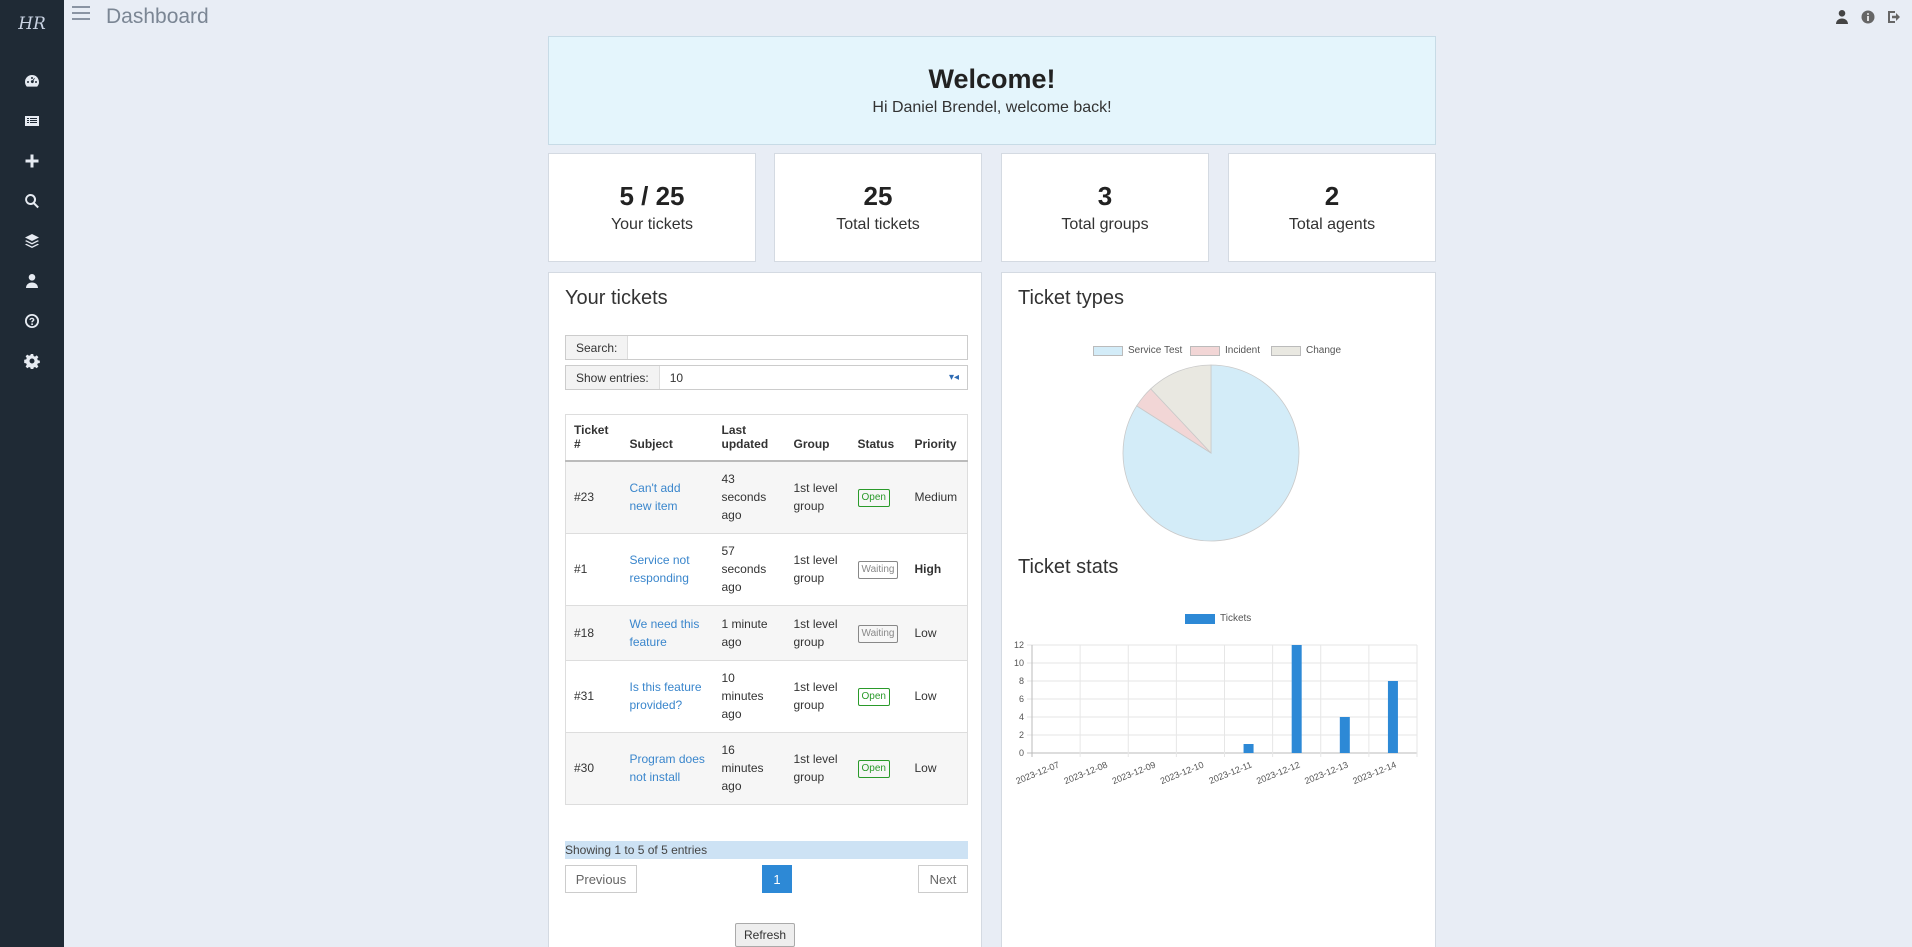  Describe the element at coordinates (593, 632) in the screenshot. I see `ticket-id: #18` at that location.